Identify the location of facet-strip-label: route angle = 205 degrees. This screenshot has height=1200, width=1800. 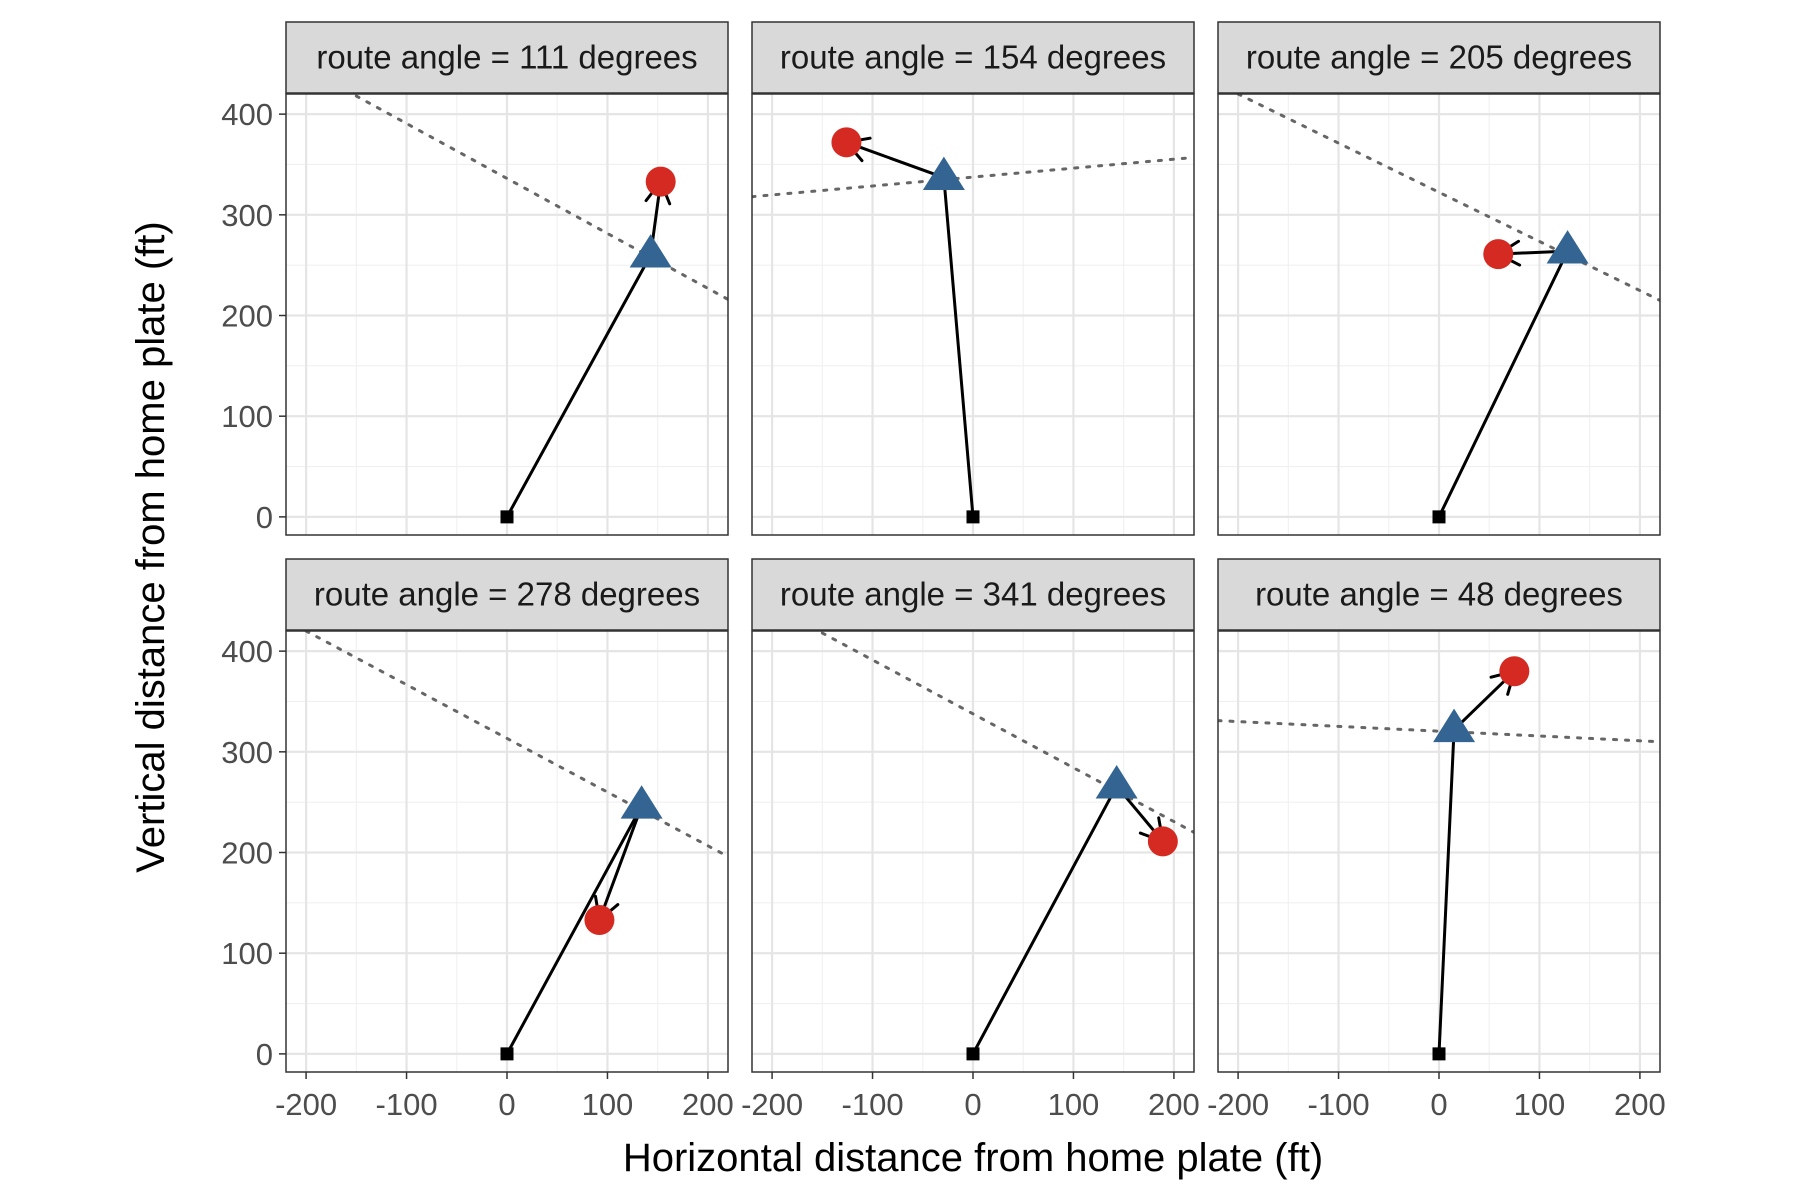
(1439, 57).